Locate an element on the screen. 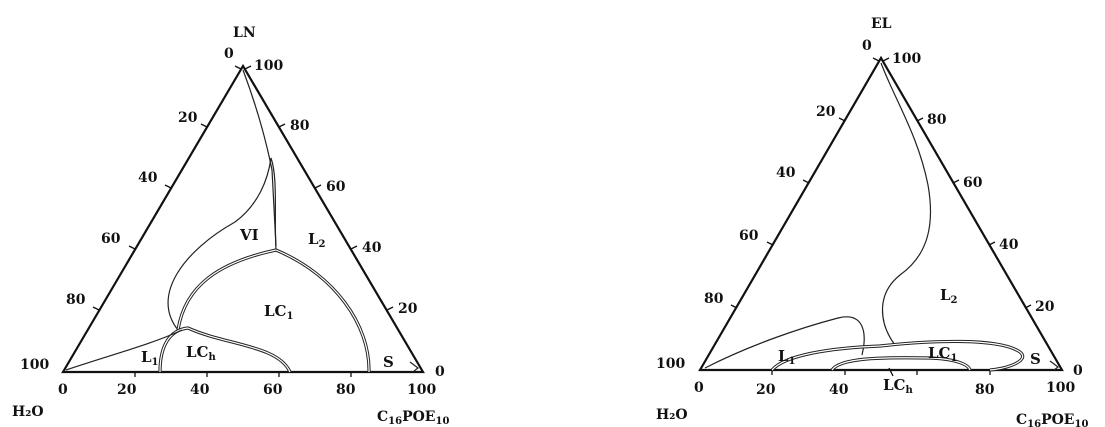 The height and width of the screenshot is (427, 1105). vertex-label-top: EL is located at coordinates (881, 24).